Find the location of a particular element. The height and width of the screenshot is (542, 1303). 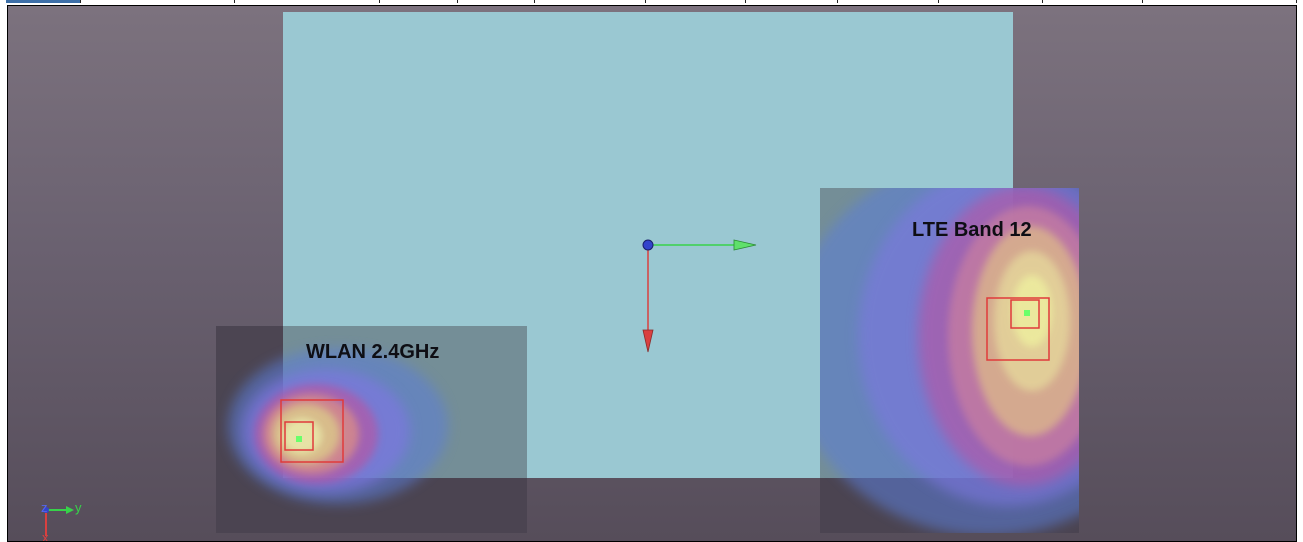

origin-axes is located at coordinates (699, 296).